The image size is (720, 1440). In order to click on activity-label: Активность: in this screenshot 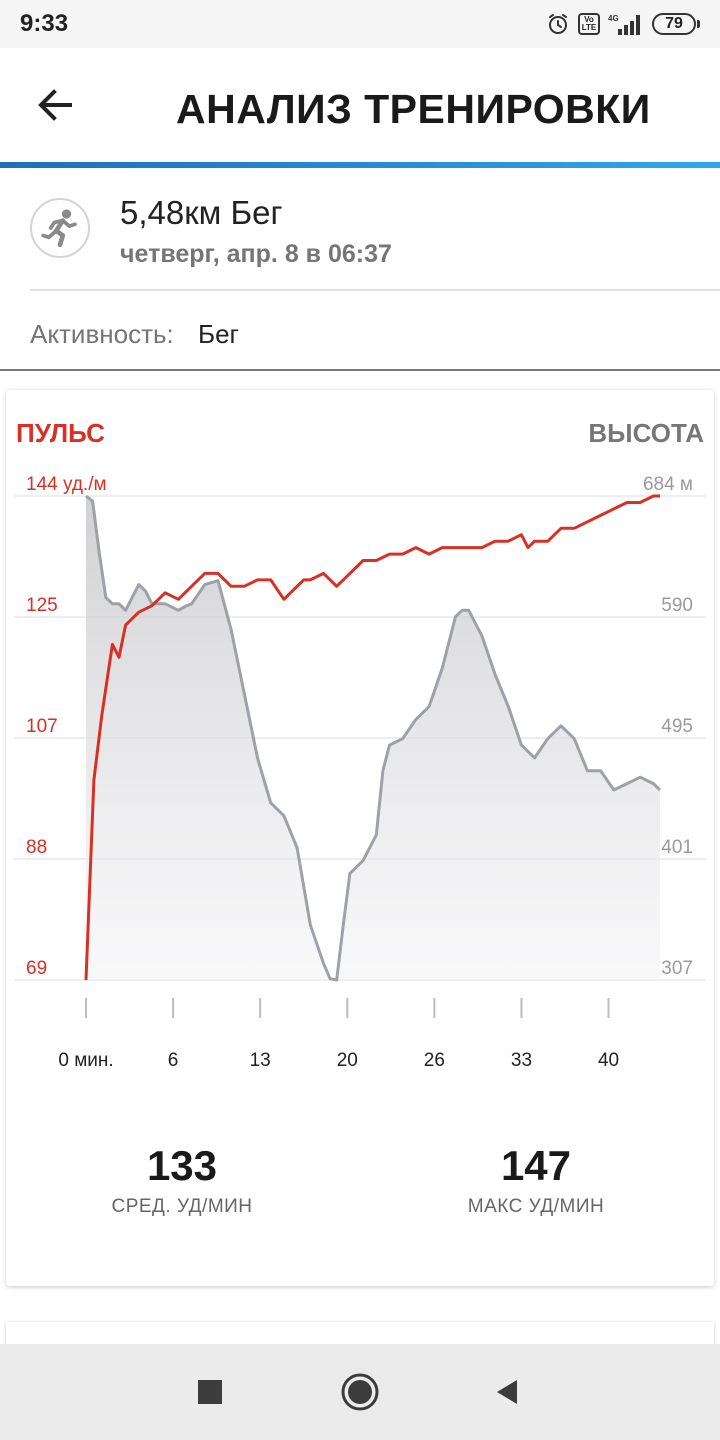, I will do `click(102, 334)`.